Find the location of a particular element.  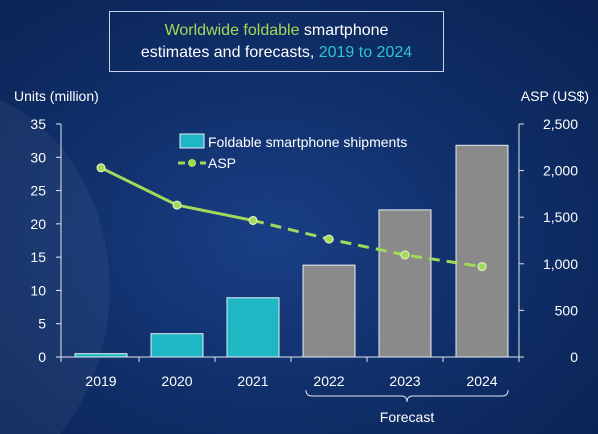

x-tick-label: 2022 is located at coordinates (328, 381).